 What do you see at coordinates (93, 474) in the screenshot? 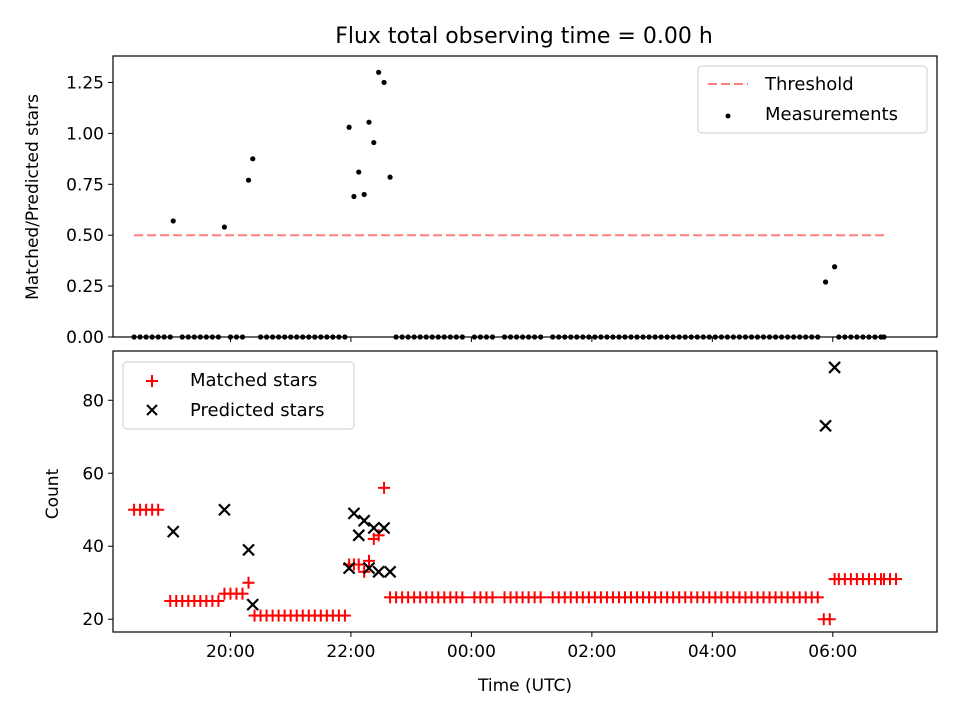
I see `y-tick-label: 60` at bounding box center [93, 474].